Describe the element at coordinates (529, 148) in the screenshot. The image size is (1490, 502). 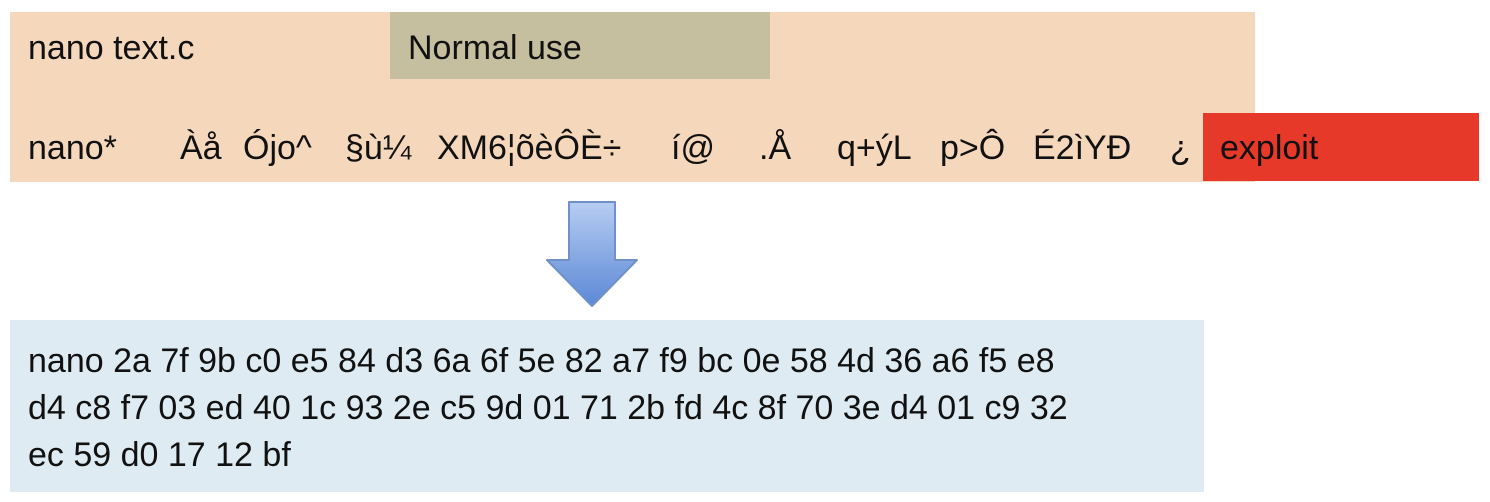
I see `payload-token: XM6¦õèÔÈ÷` at that location.